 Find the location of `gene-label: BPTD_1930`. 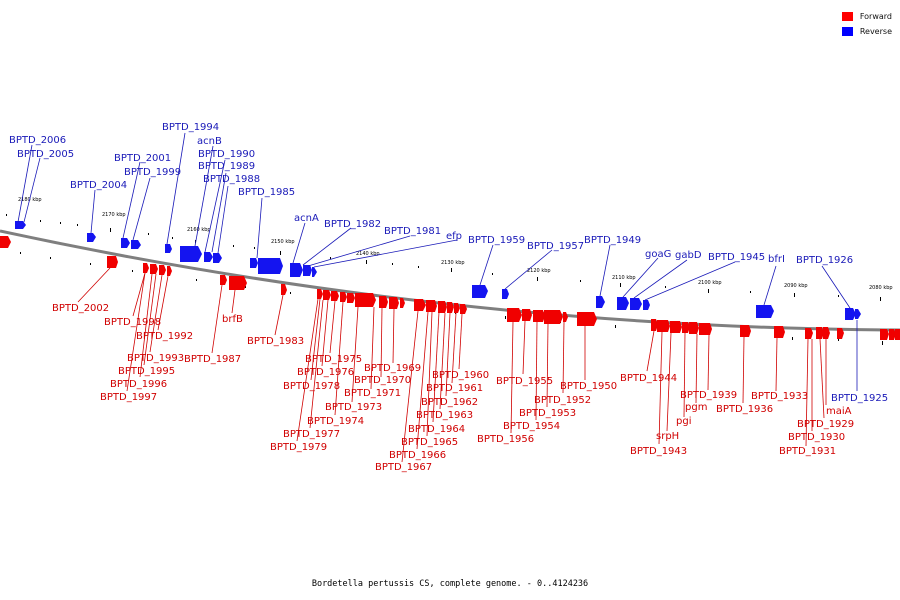

gene-label: BPTD_1930 is located at coordinates (816, 437).